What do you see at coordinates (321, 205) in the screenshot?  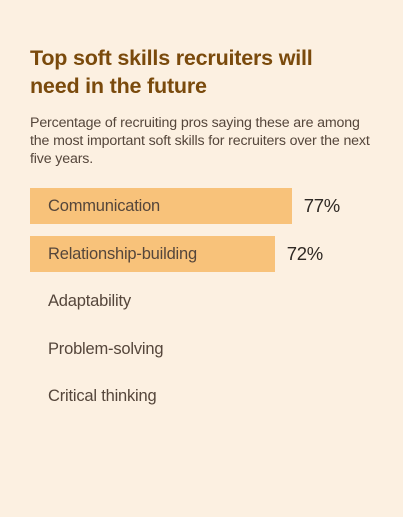 I see `value-label: 77%` at bounding box center [321, 205].